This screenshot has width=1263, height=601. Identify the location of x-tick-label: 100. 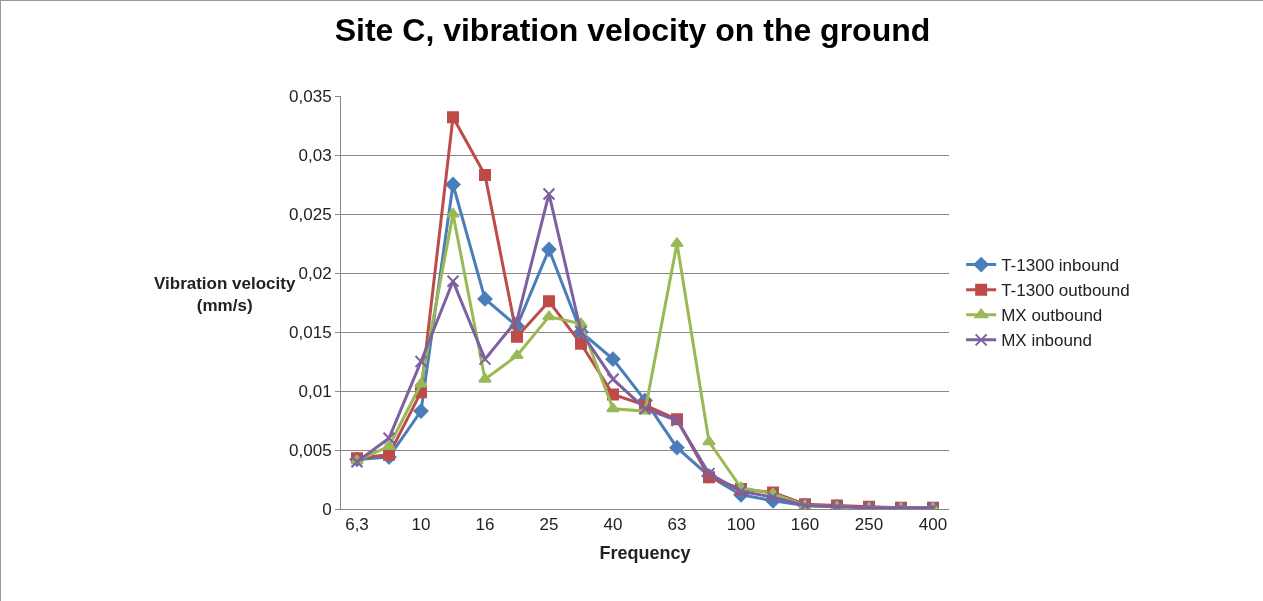
(741, 525).